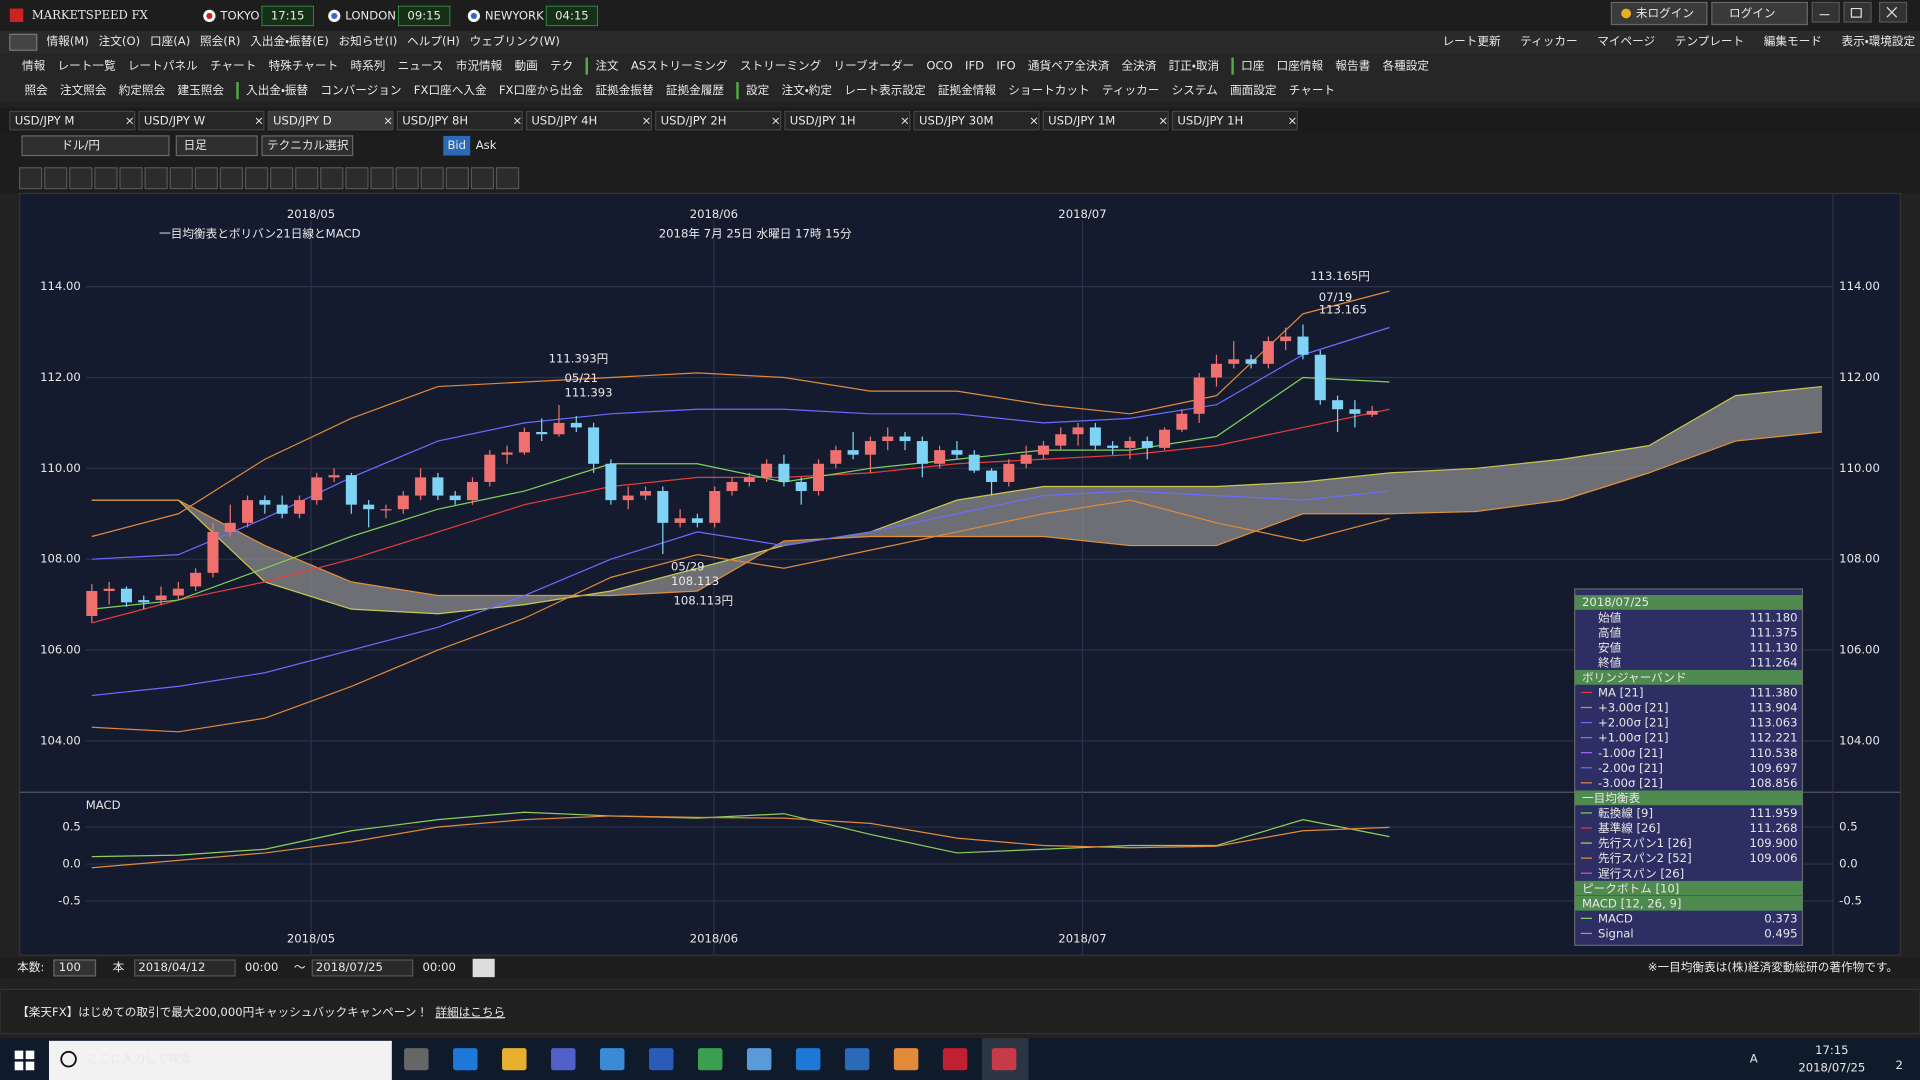  Describe the element at coordinates (1081, 121) in the screenshot. I see `tab-label: USD/JPY 1M` at that location.